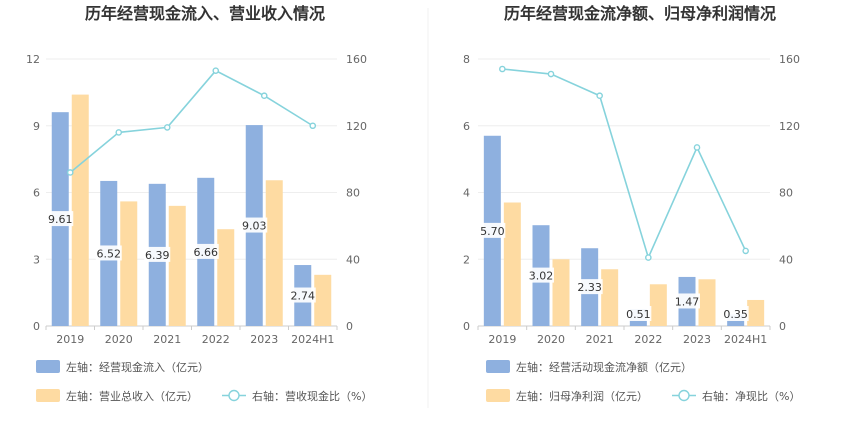 The width and height of the screenshot is (850, 437). I want to click on legend-label: 右轴：营收现金比（%）, so click(312, 396).